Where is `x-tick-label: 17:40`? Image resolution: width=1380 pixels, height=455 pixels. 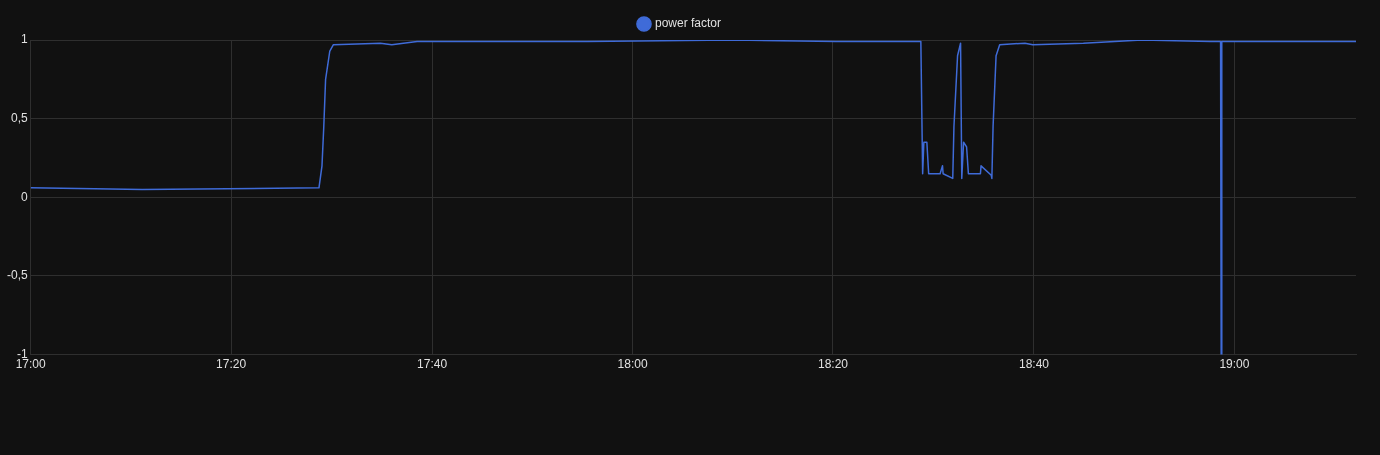
x-tick-label: 17:40 is located at coordinates (432, 364).